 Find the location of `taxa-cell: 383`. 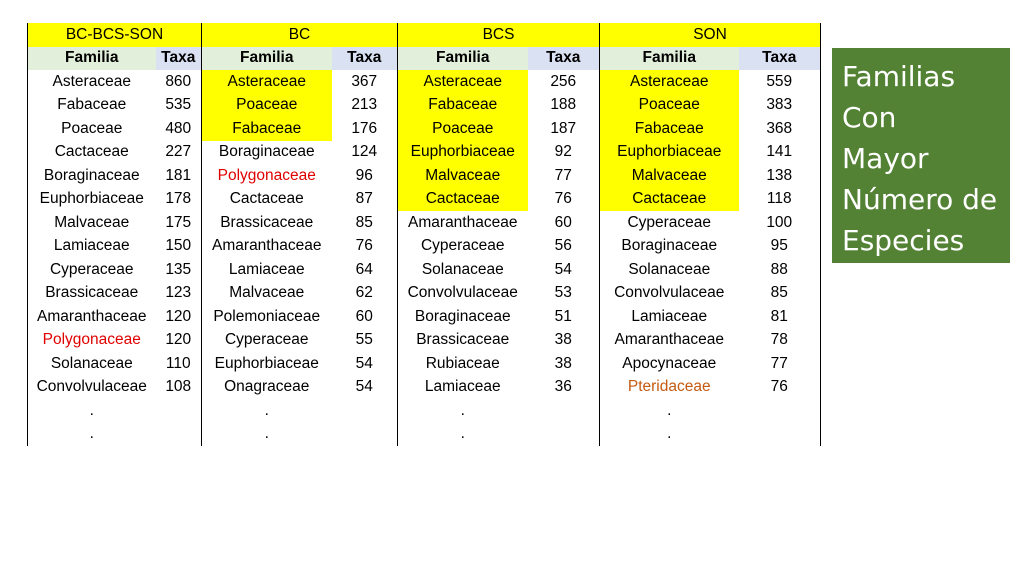

taxa-cell: 383 is located at coordinates (779, 105).